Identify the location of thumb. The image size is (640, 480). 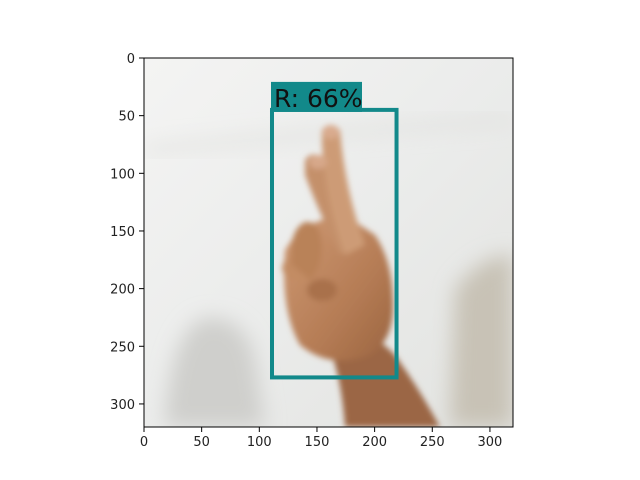
(306, 250).